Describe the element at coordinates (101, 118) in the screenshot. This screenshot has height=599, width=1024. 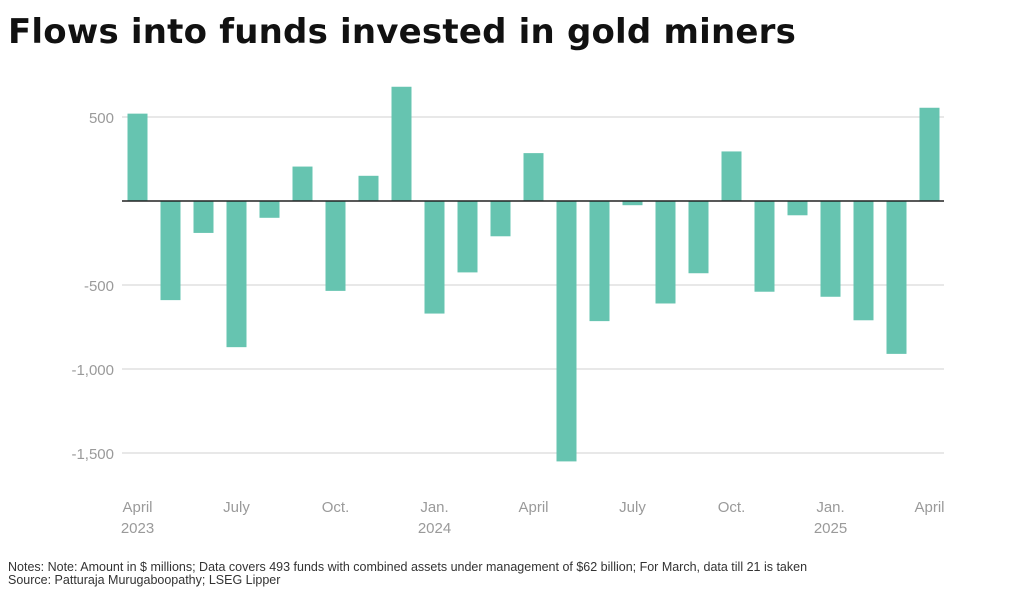
I see `y-tick-label: 500` at that location.